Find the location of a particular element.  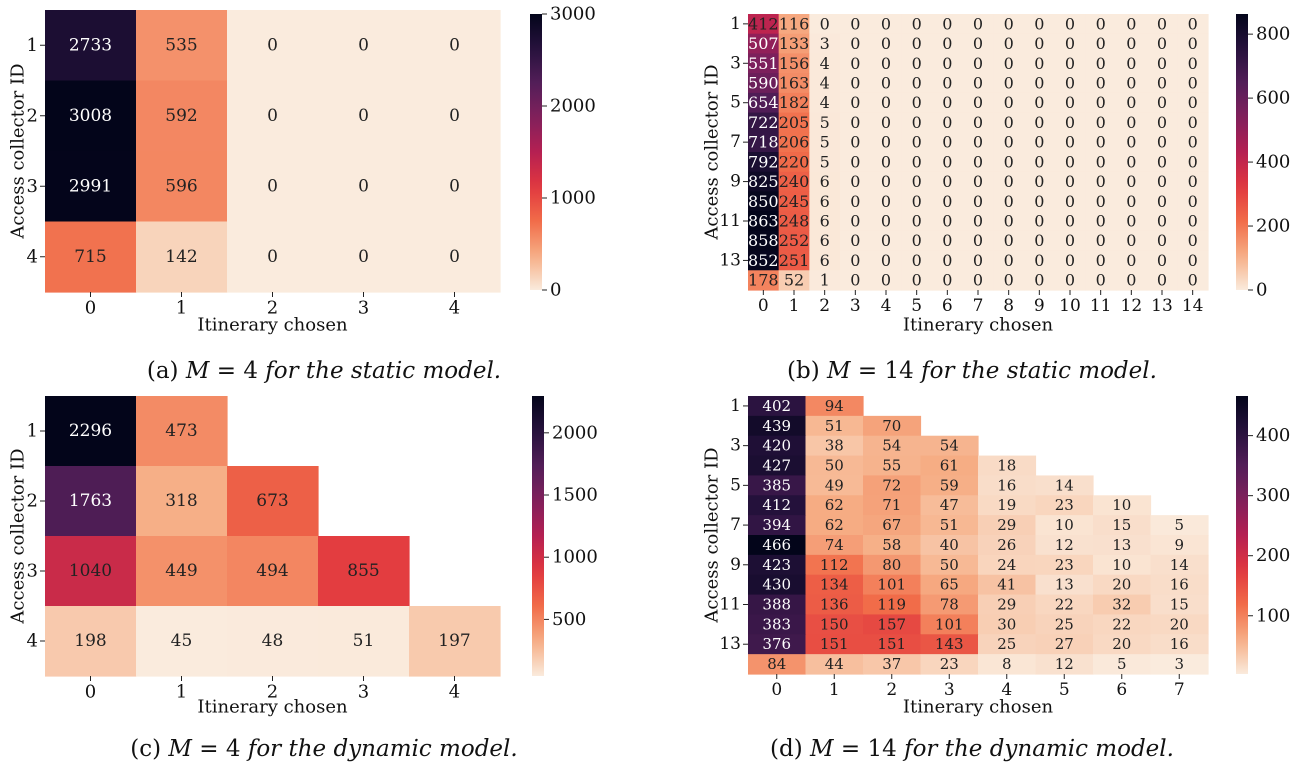

p1-cell-label-r10-c9: 0 is located at coordinates (1039, 221).